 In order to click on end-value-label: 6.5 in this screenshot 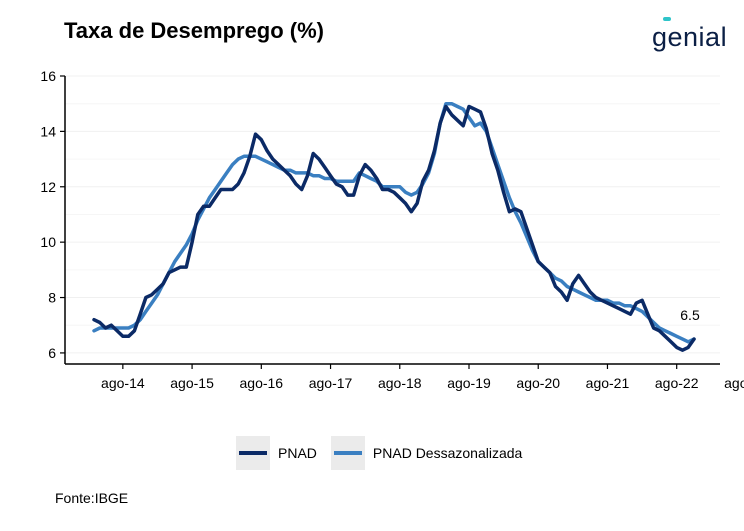, I will do `click(690, 315)`.